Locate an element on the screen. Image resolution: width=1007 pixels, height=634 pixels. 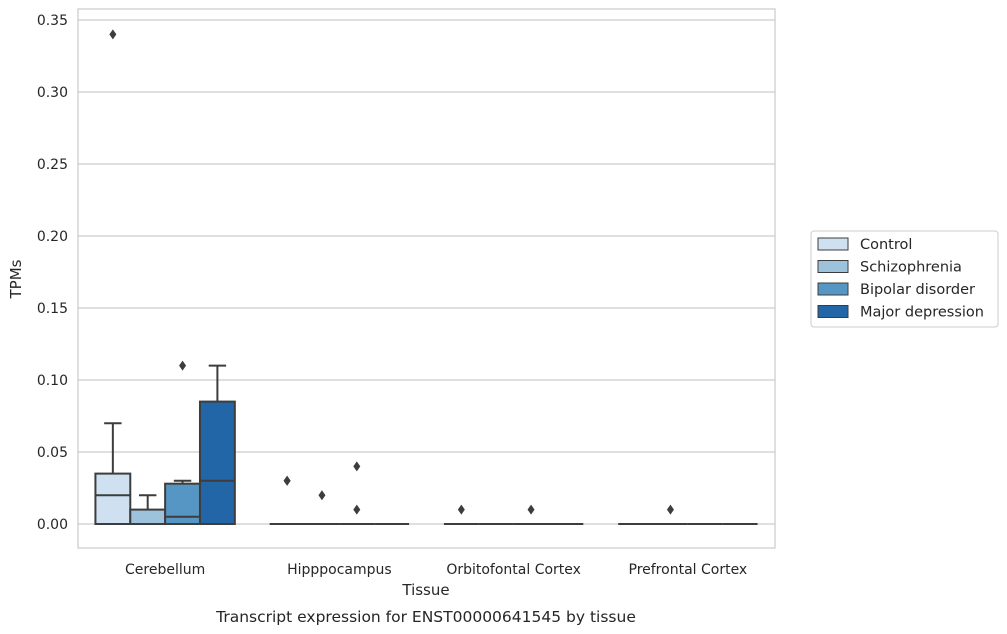
y-tick-label: 0.20 is located at coordinates (52, 237).